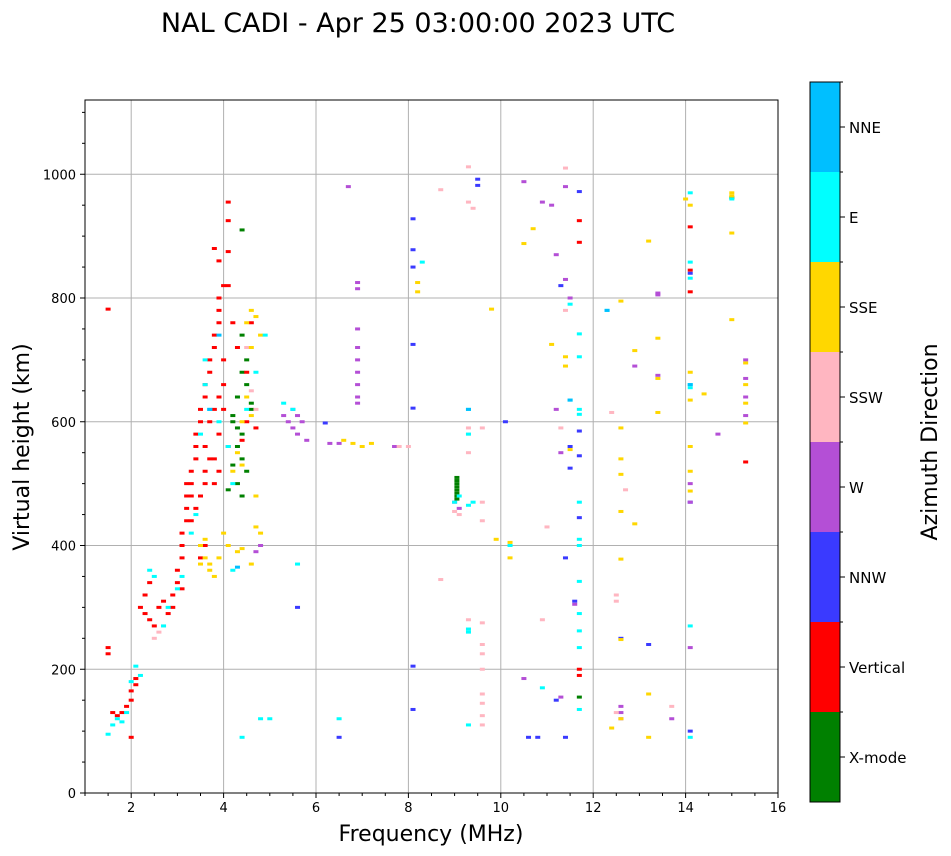  What do you see at coordinates (863, 308) in the screenshot?
I see `colorbar-label: SSE` at bounding box center [863, 308].